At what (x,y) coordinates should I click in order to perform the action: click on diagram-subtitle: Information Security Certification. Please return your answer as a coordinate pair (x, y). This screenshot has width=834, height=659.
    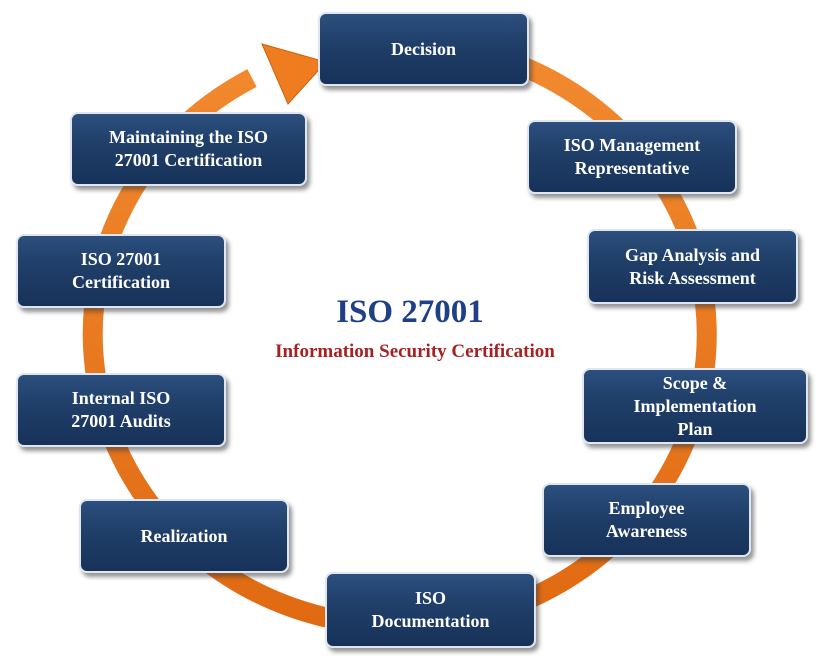
    Looking at the image, I should click on (415, 351).